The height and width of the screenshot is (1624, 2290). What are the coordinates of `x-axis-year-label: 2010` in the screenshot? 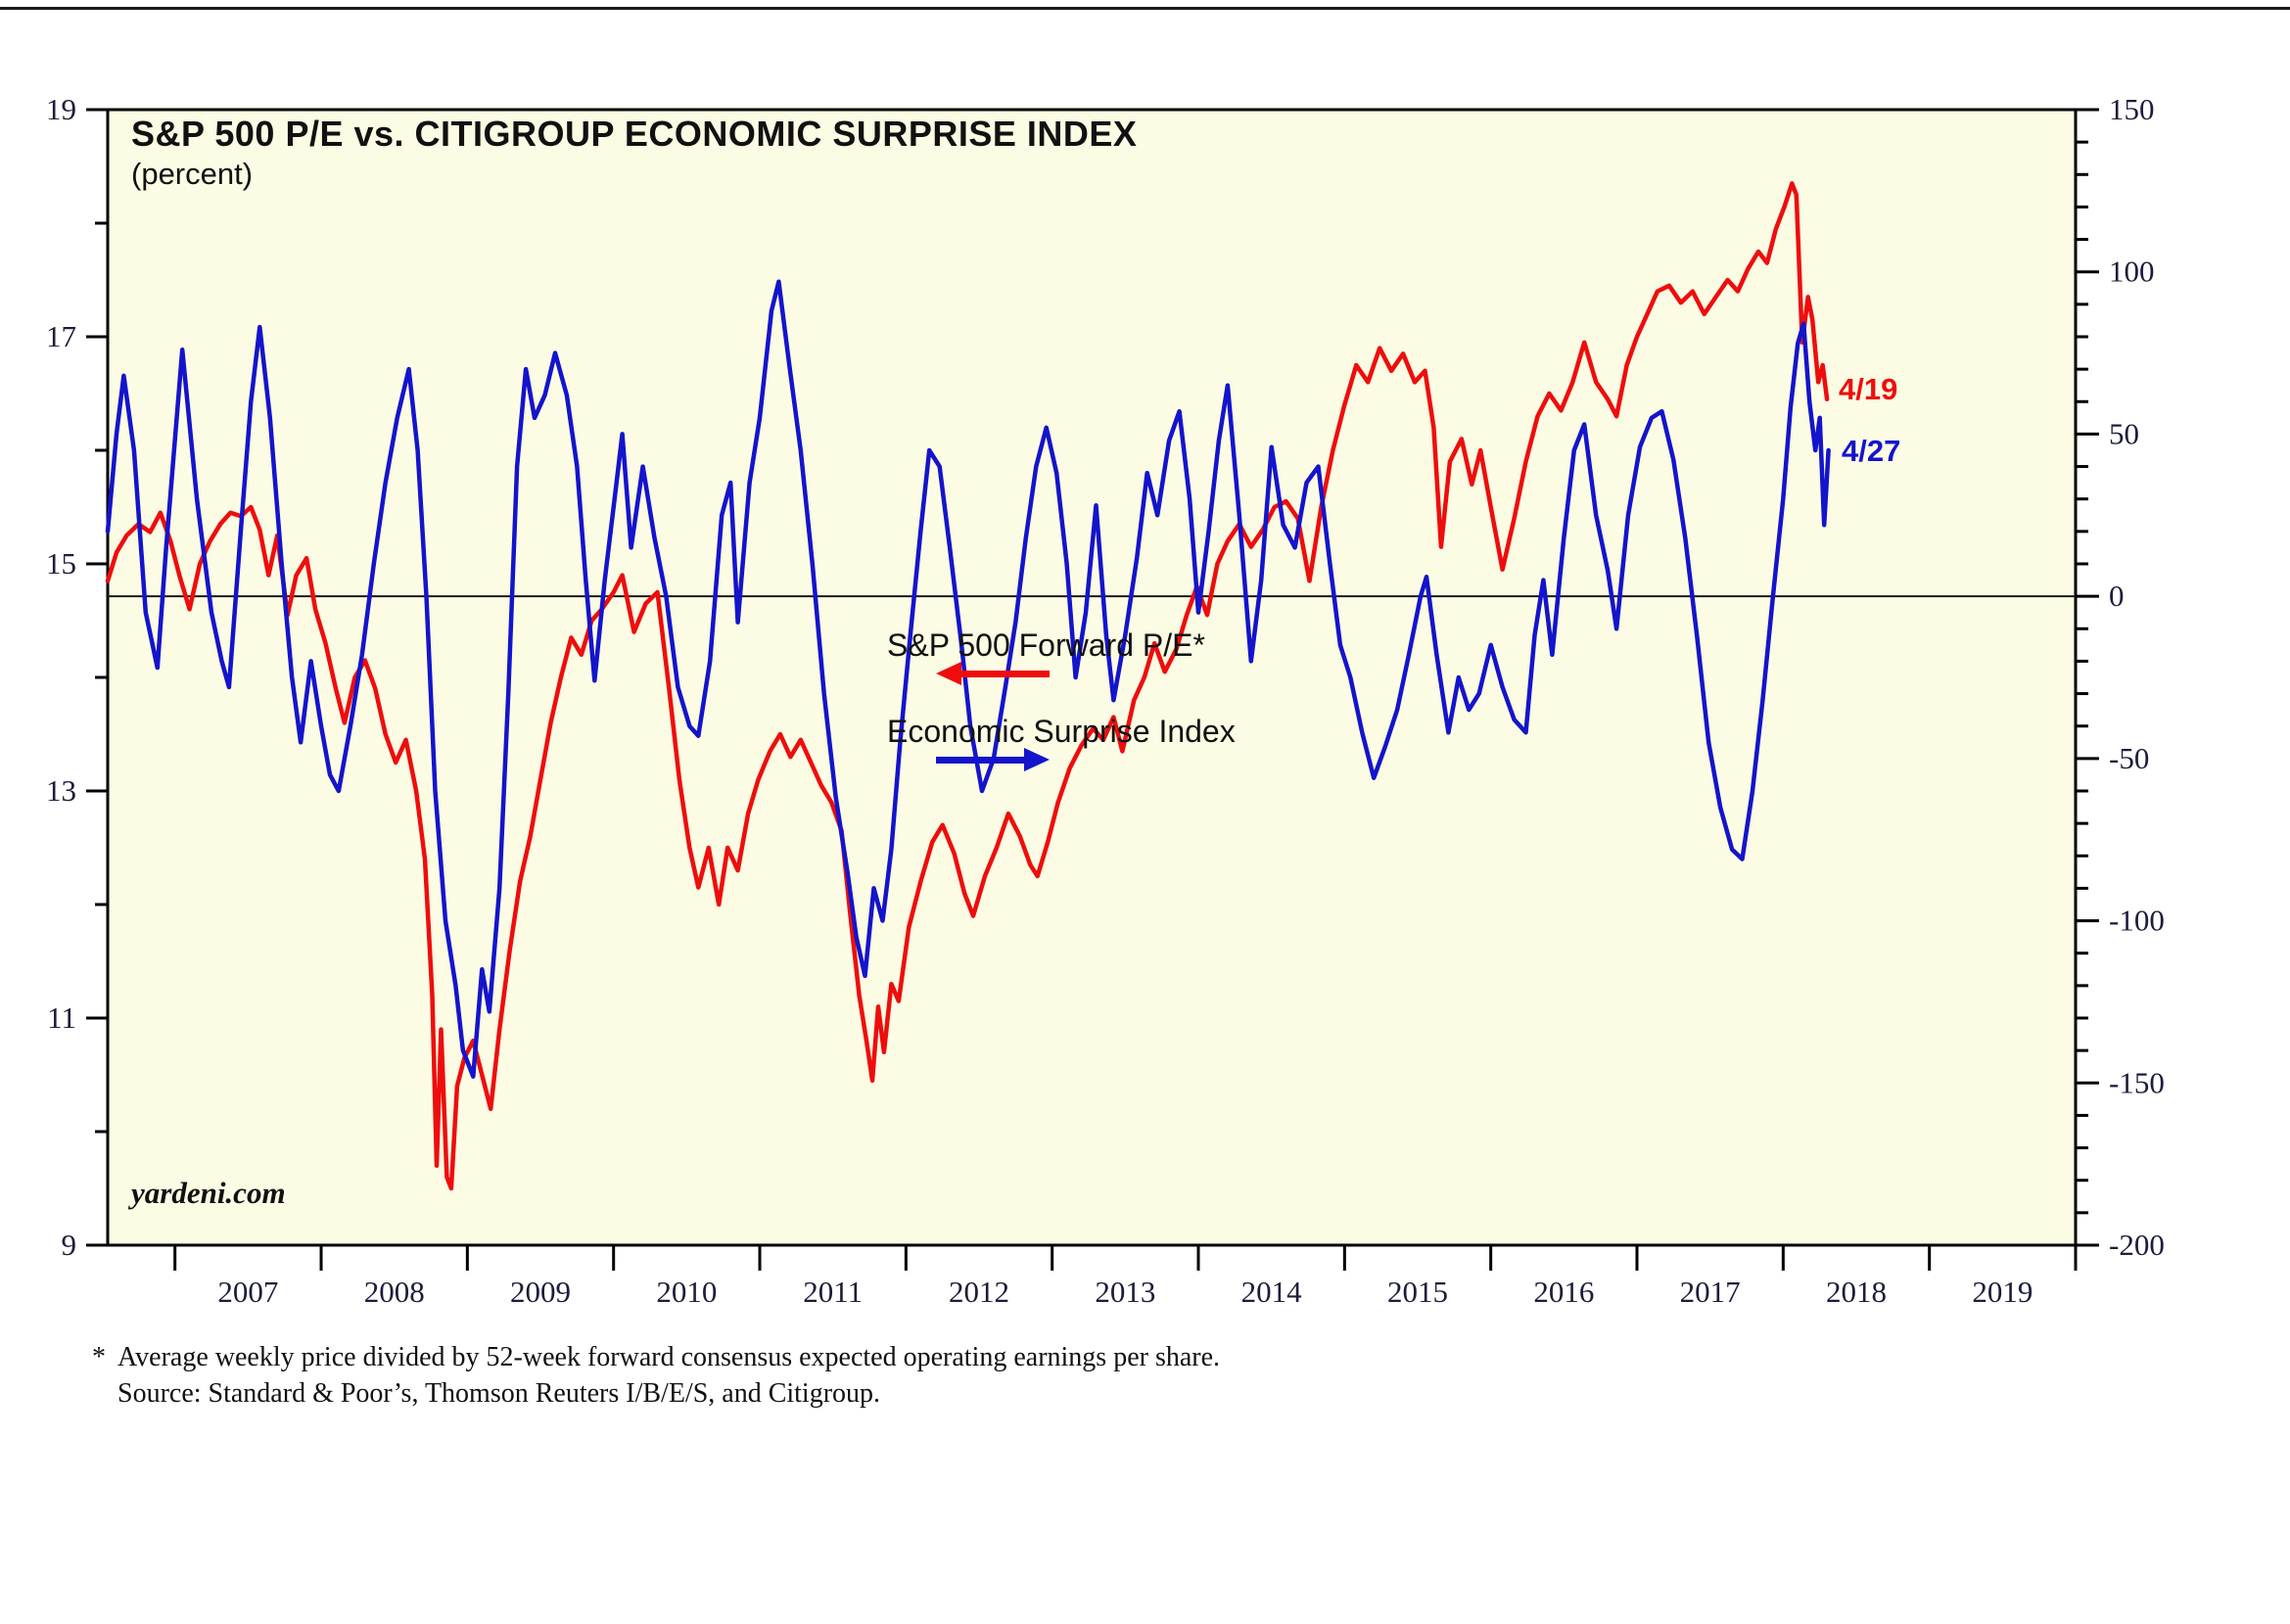 It's located at (686, 1292).